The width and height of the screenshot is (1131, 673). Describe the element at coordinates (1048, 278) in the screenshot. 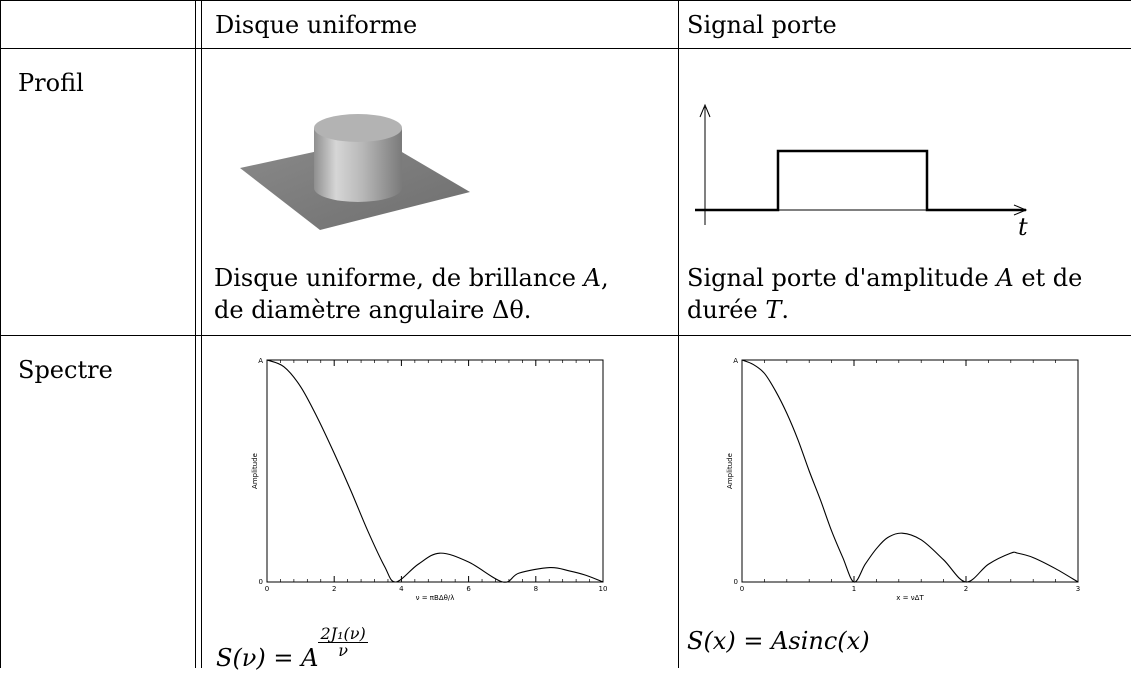

I see `rect-caption-line1-post: et de` at that location.